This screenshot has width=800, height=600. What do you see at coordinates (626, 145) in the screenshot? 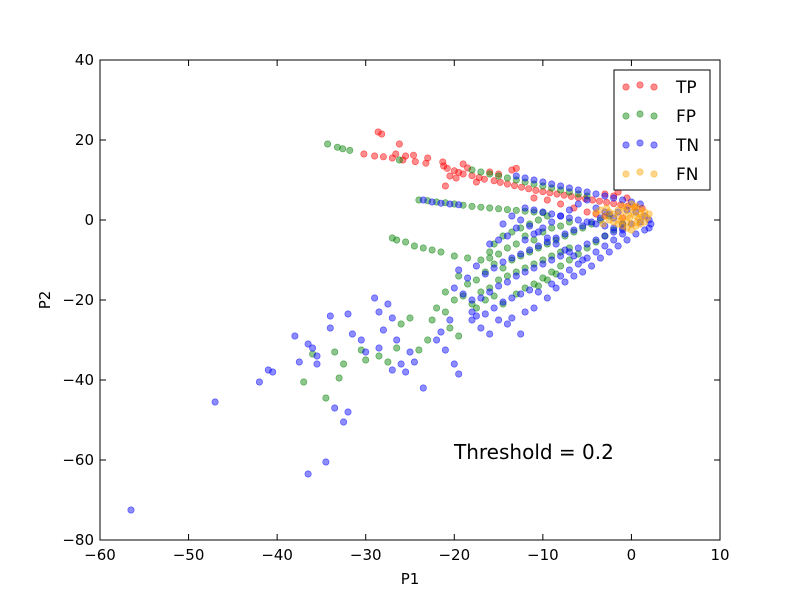
I see `legend-marker-tn` at bounding box center [626, 145].